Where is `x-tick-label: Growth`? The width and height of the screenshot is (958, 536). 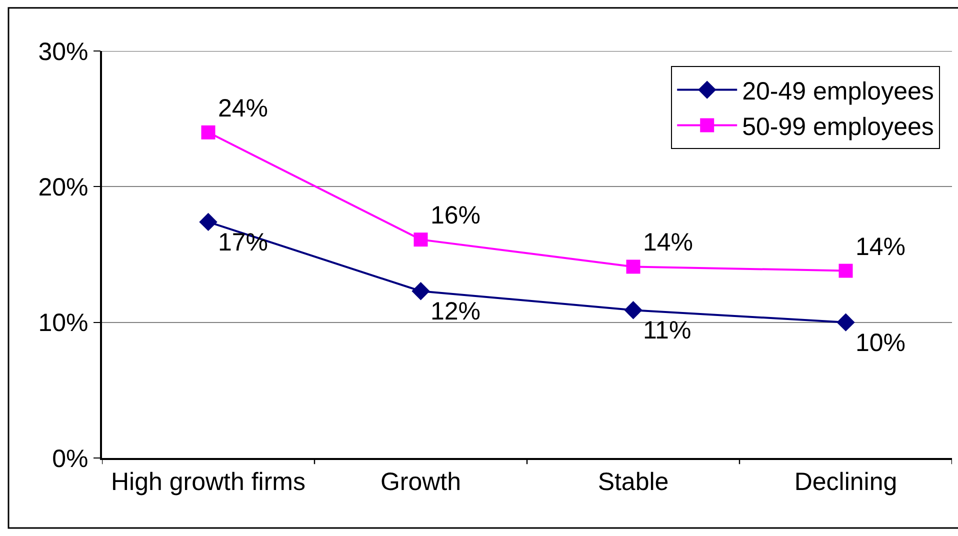
x-tick-label: Growth is located at coordinates (421, 482).